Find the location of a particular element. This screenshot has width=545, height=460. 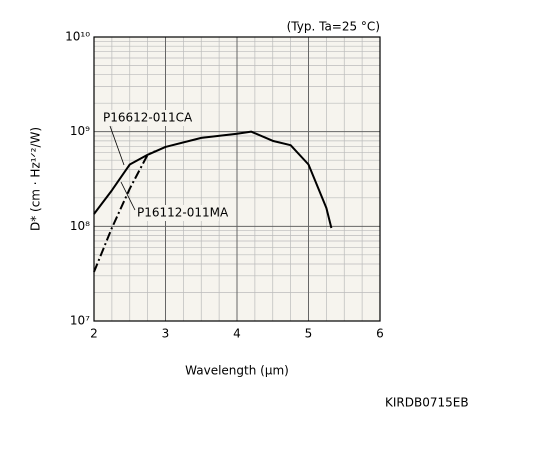

note: (Typ. Ta=25 °C) is located at coordinates (333, 27).